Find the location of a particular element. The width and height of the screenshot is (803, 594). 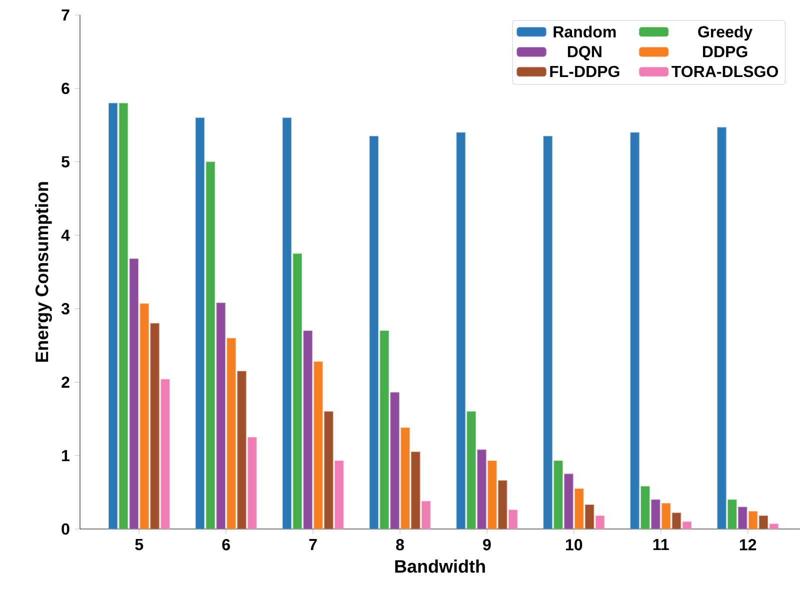

x-tick-label: 6 is located at coordinates (226, 544).